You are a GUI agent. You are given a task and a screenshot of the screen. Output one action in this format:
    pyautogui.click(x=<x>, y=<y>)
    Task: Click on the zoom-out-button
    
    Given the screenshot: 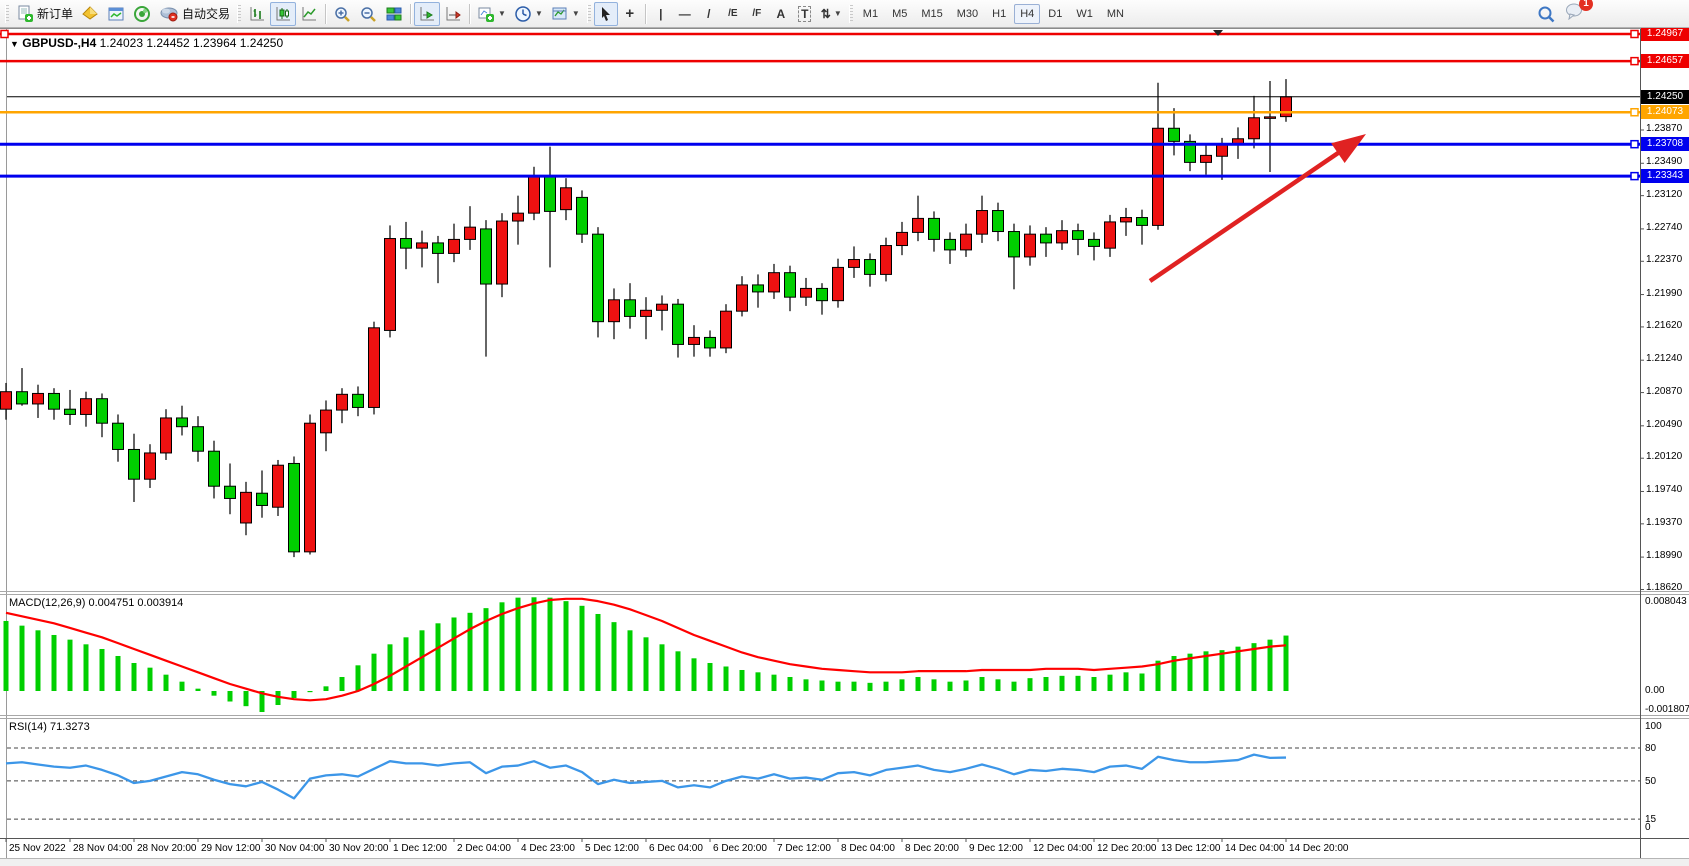 What is the action you would take?
    pyautogui.click(x=368, y=14)
    